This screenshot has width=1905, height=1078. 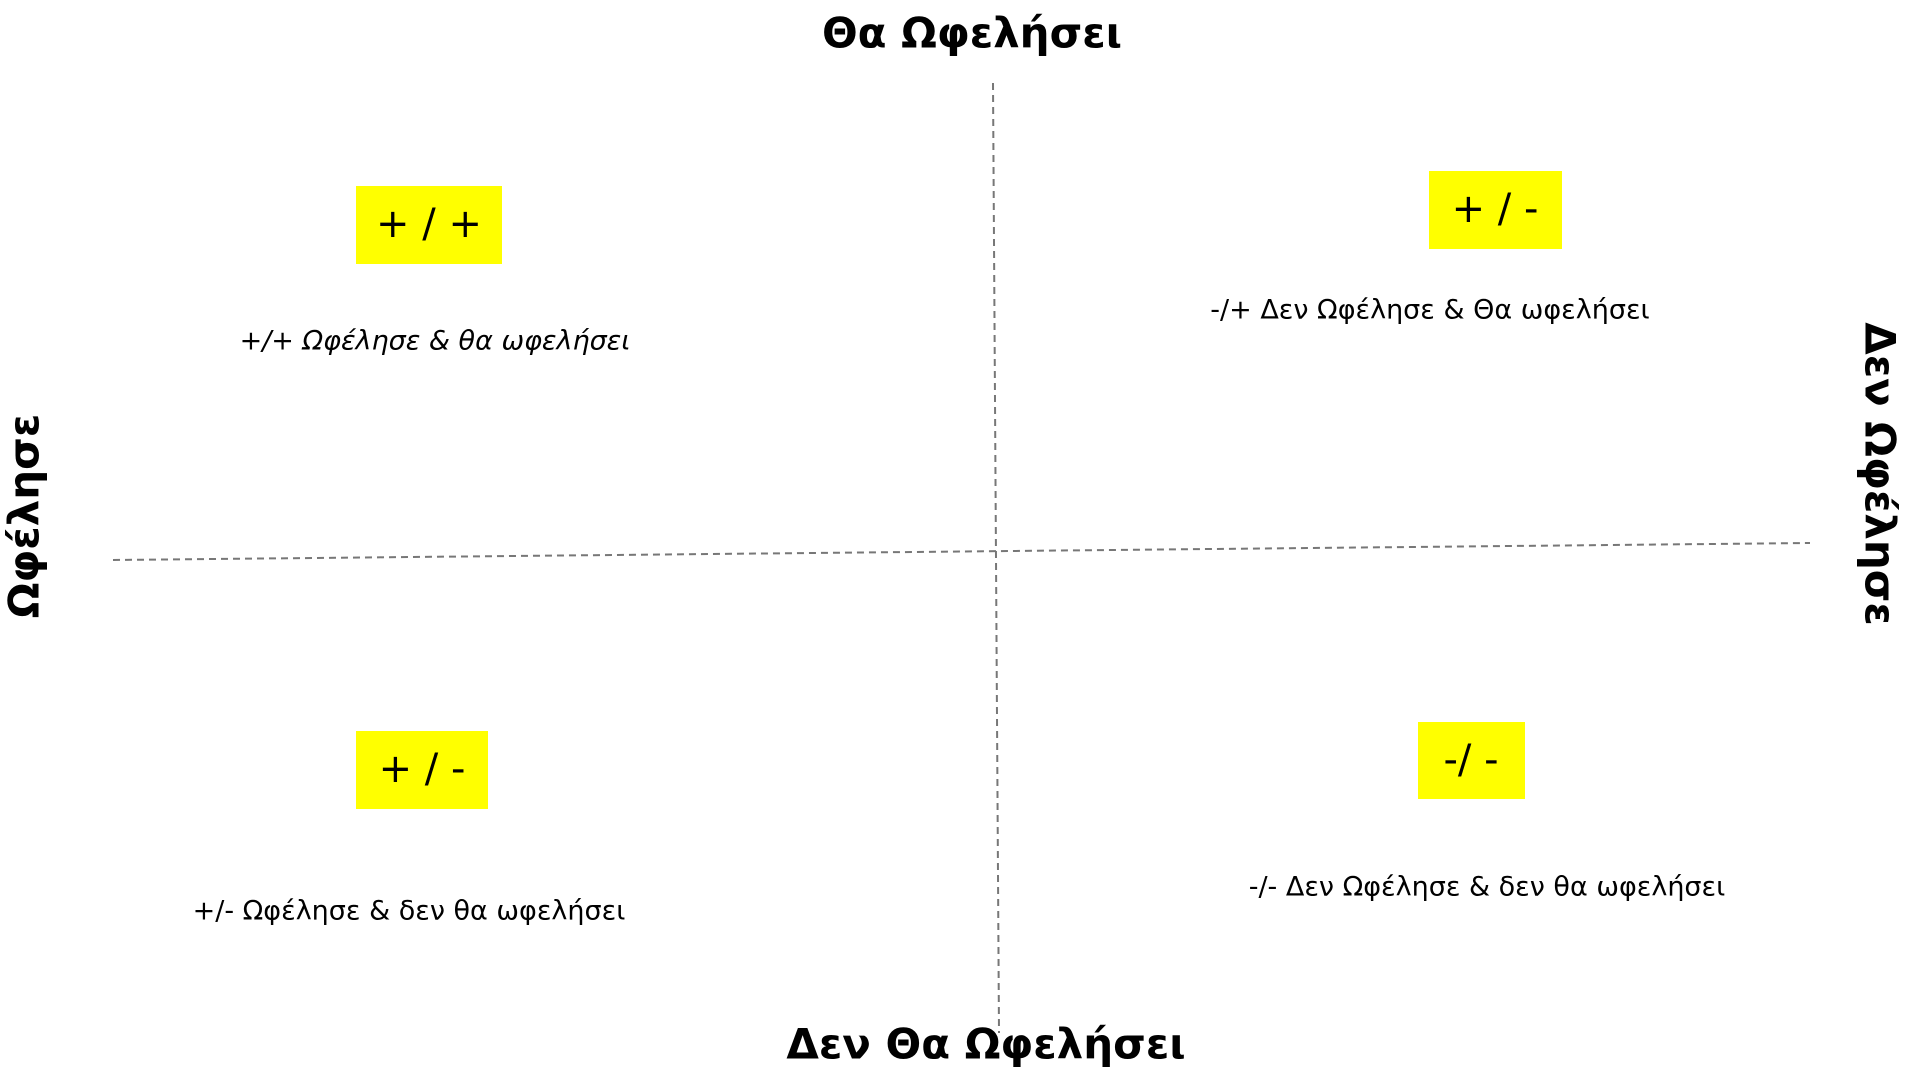 I want to click on axis-label-bottom: Δεν Θα Ωφελήσει, so click(x=985, y=1044).